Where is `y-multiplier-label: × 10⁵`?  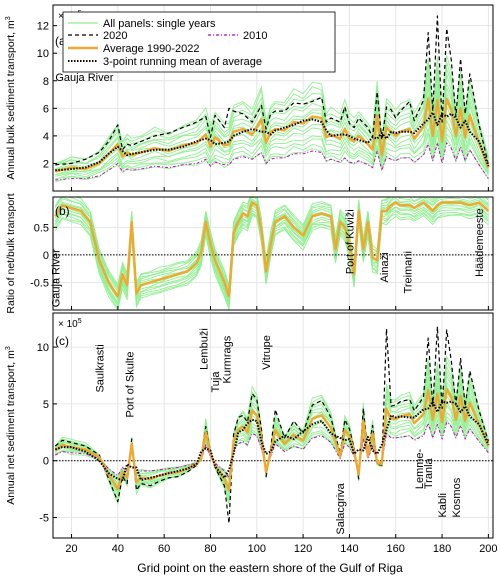
y-multiplier-label: × 10⁵ is located at coordinates (70, 324).